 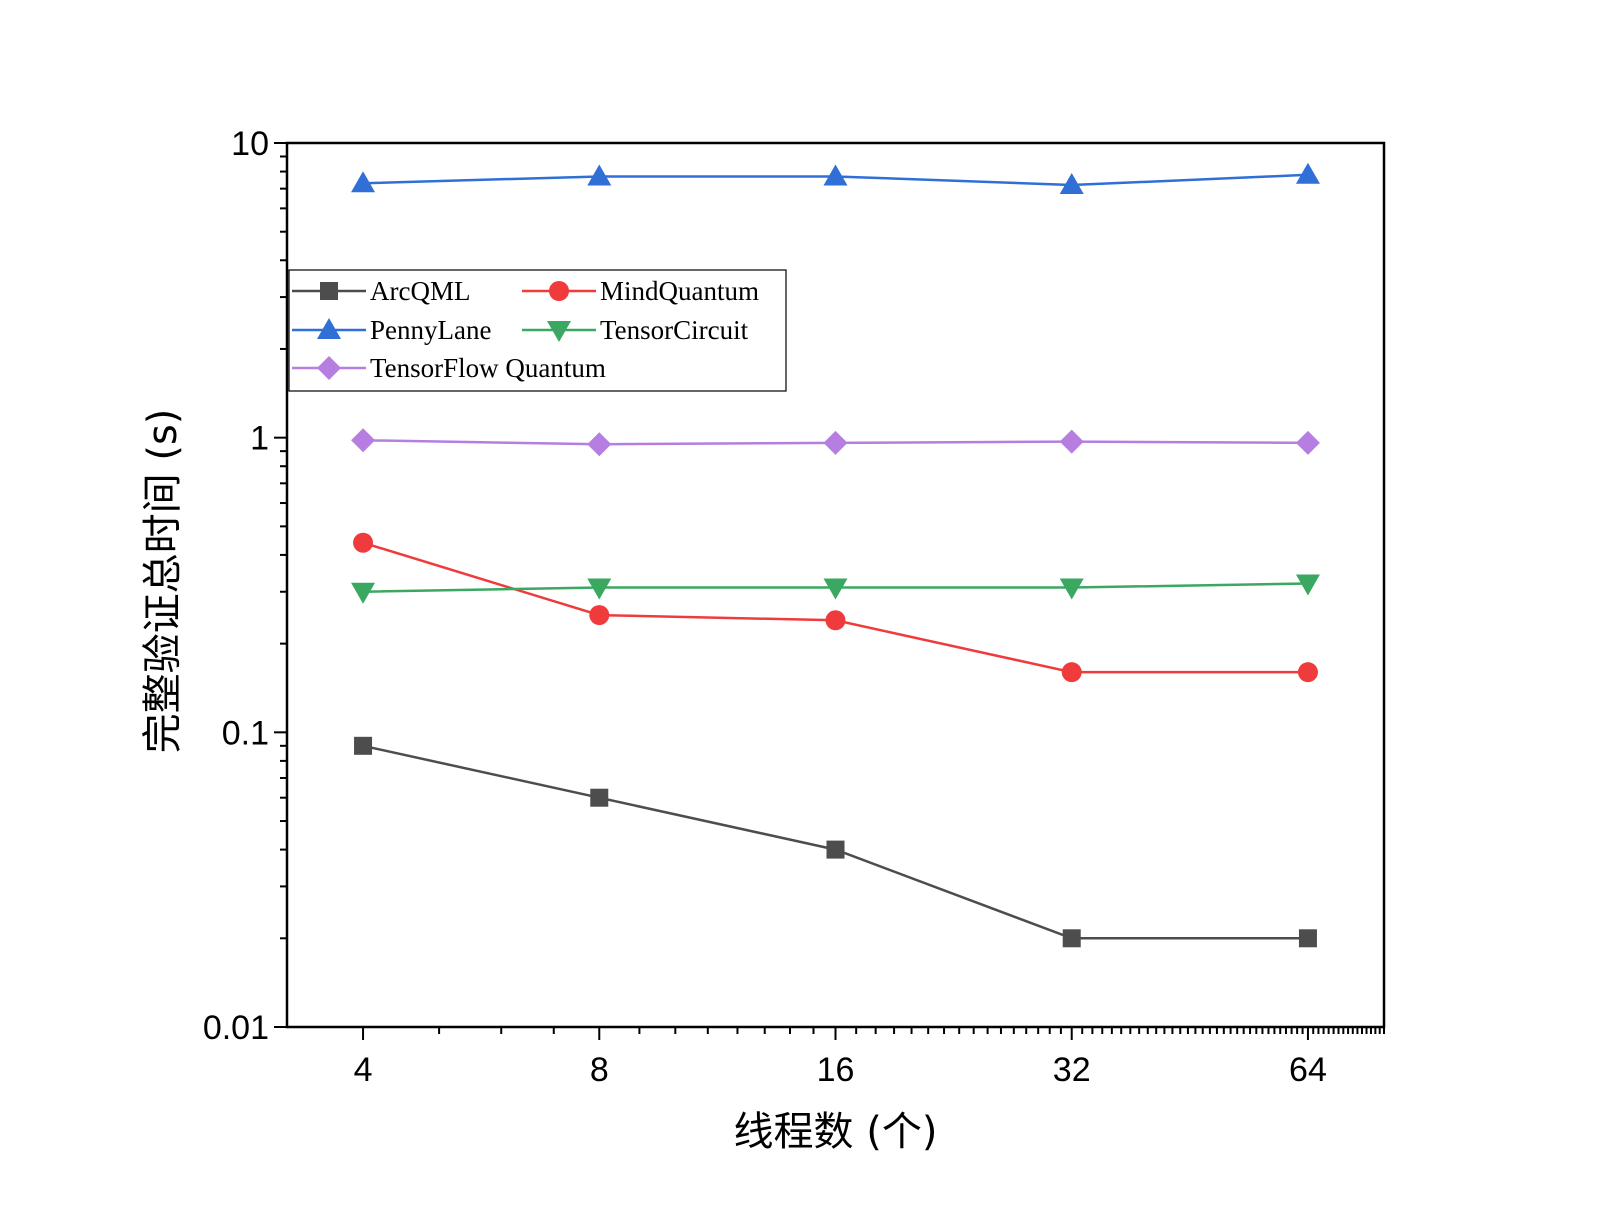 I want to click on x-axis-title: 线程数 (个), so click(x=836, y=1132).